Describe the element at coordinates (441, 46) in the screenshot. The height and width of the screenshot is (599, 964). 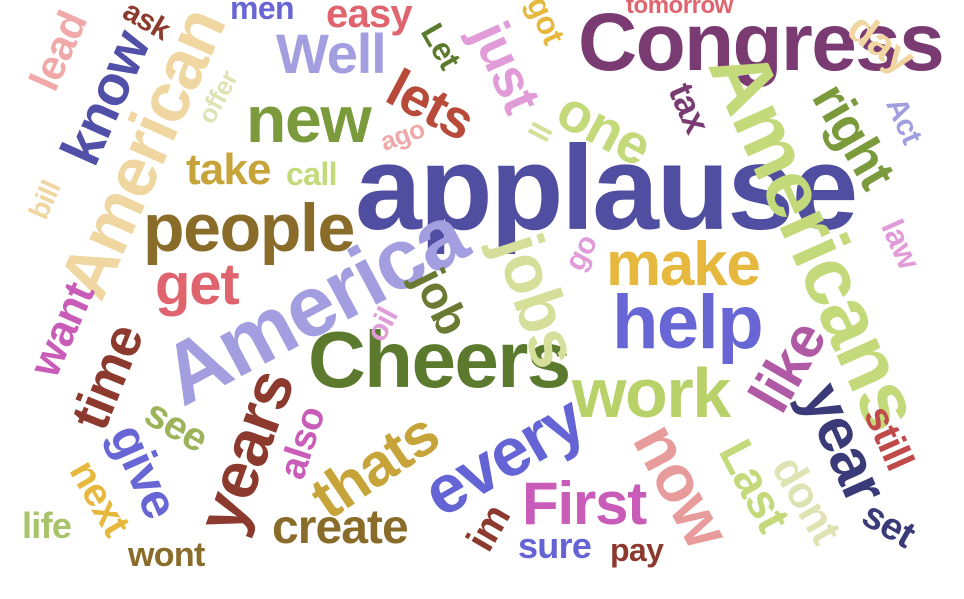
I see `word-let: Let` at that location.